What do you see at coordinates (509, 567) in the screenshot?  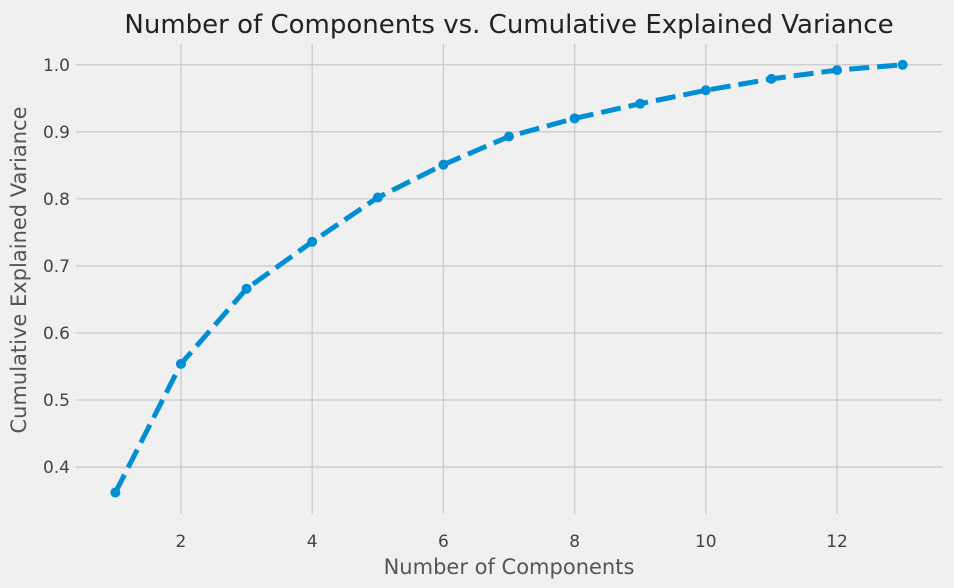 I see `x-axis-title: Number of Components` at bounding box center [509, 567].